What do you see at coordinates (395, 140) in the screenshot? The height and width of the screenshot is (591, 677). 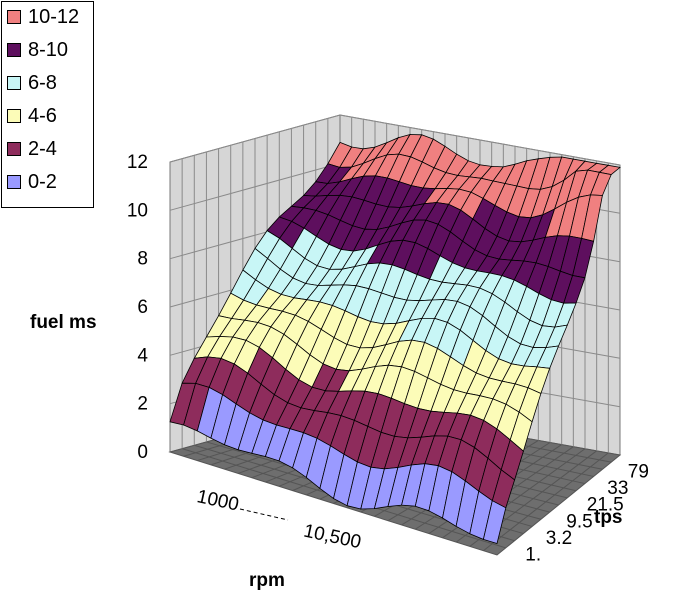 I see `wall-grid-line` at bounding box center [395, 140].